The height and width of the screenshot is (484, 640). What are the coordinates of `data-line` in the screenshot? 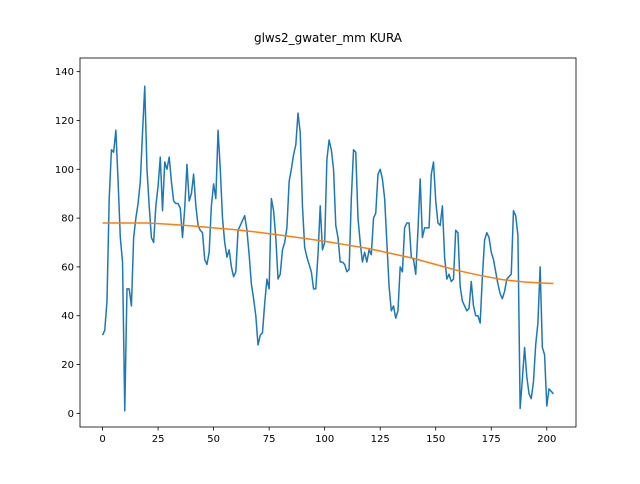 It's located at (328, 253).